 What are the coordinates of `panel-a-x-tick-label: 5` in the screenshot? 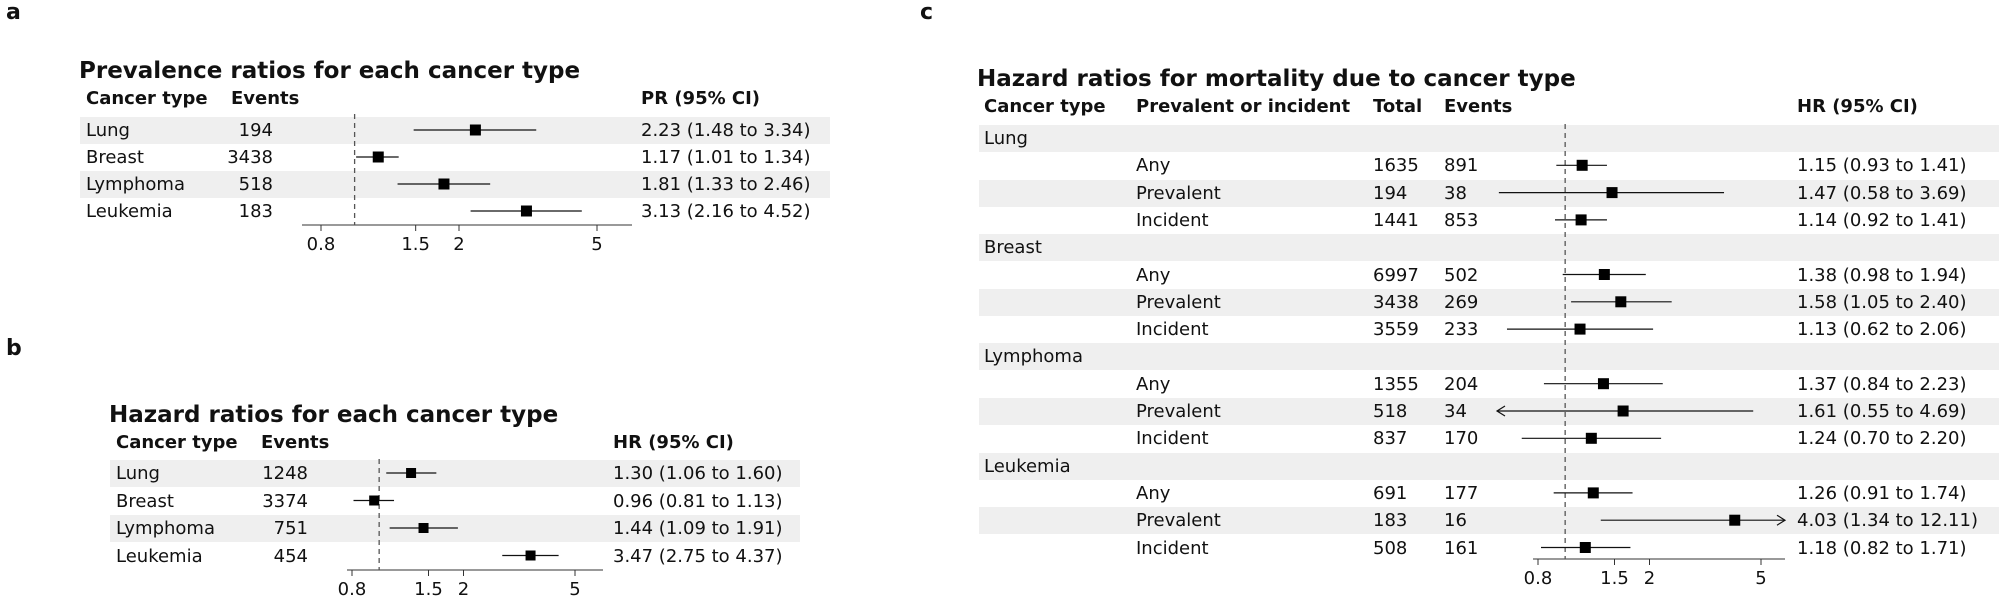 It's located at (596, 244).